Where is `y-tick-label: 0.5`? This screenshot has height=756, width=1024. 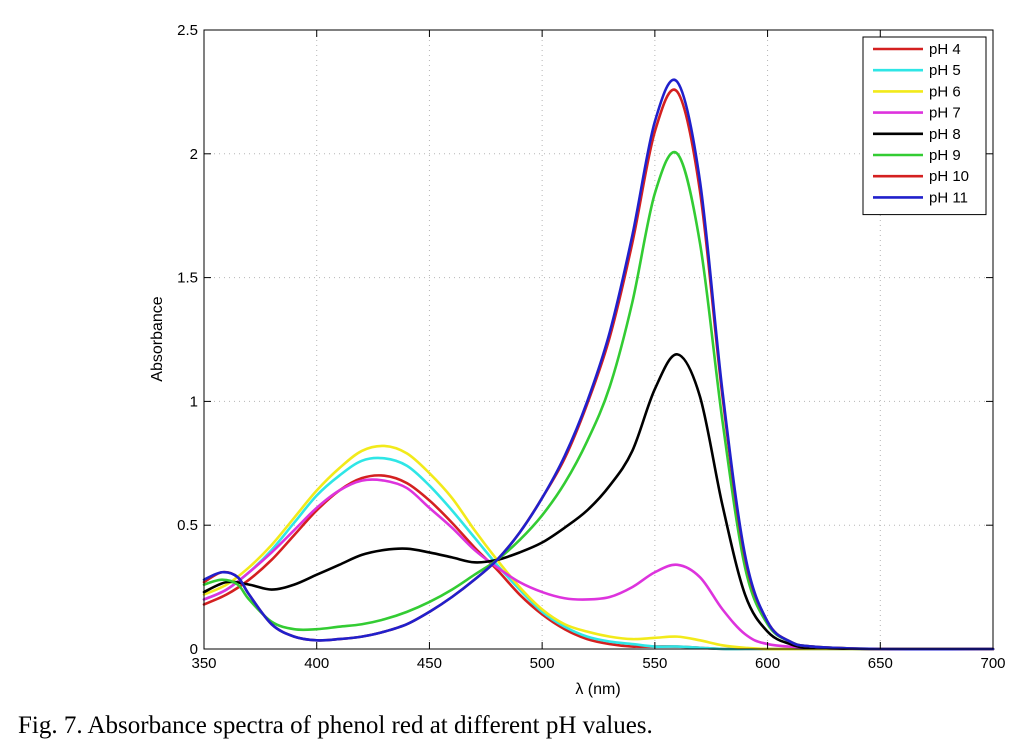
y-tick-label: 0.5 is located at coordinates (187, 525).